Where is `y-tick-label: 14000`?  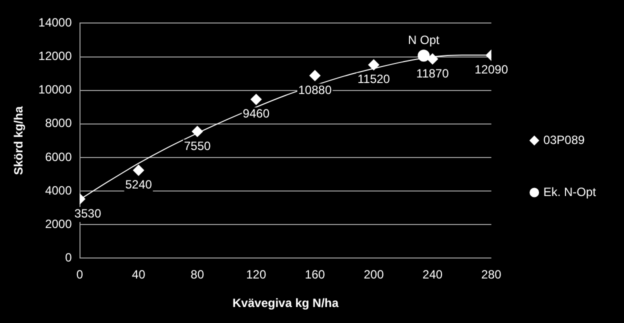
y-tick-label: 14000 is located at coordinates (55, 23).